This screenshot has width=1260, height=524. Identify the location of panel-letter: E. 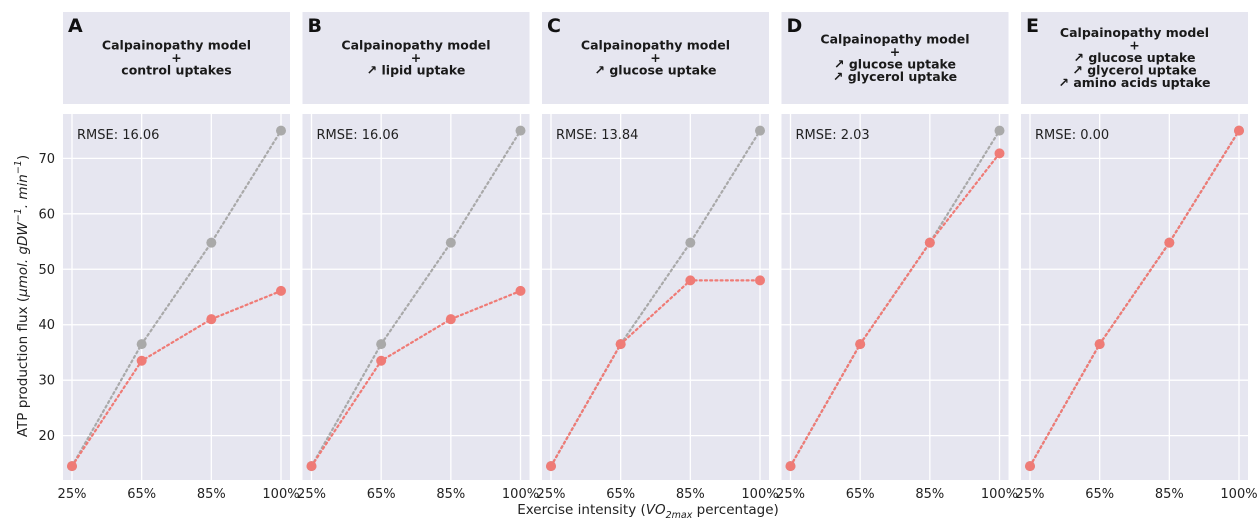
(1032, 26).